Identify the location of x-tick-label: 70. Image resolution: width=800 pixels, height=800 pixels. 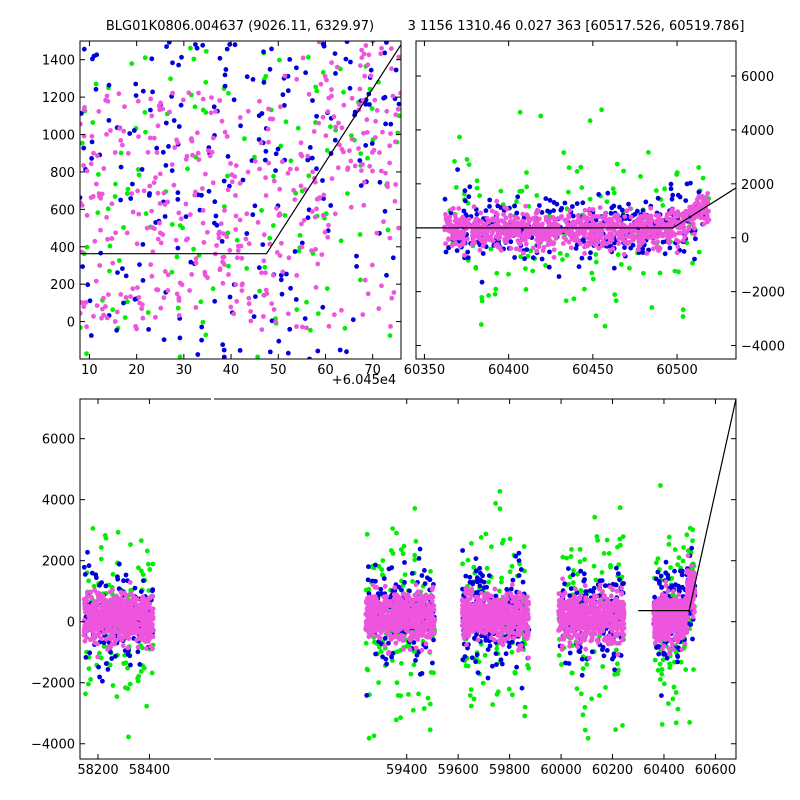
(372, 370).